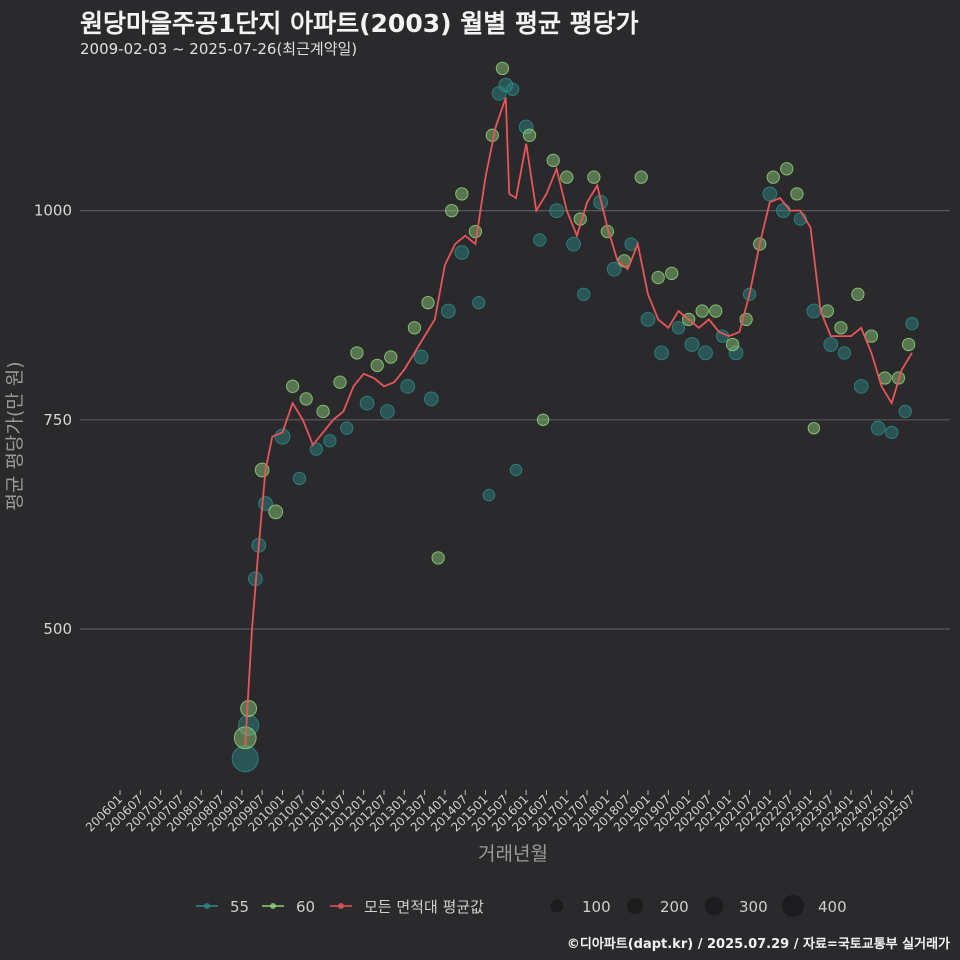 This screenshot has width=960, height=960. Describe the element at coordinates (753, 907) in the screenshot. I see `legend-size-label: 300` at that location.